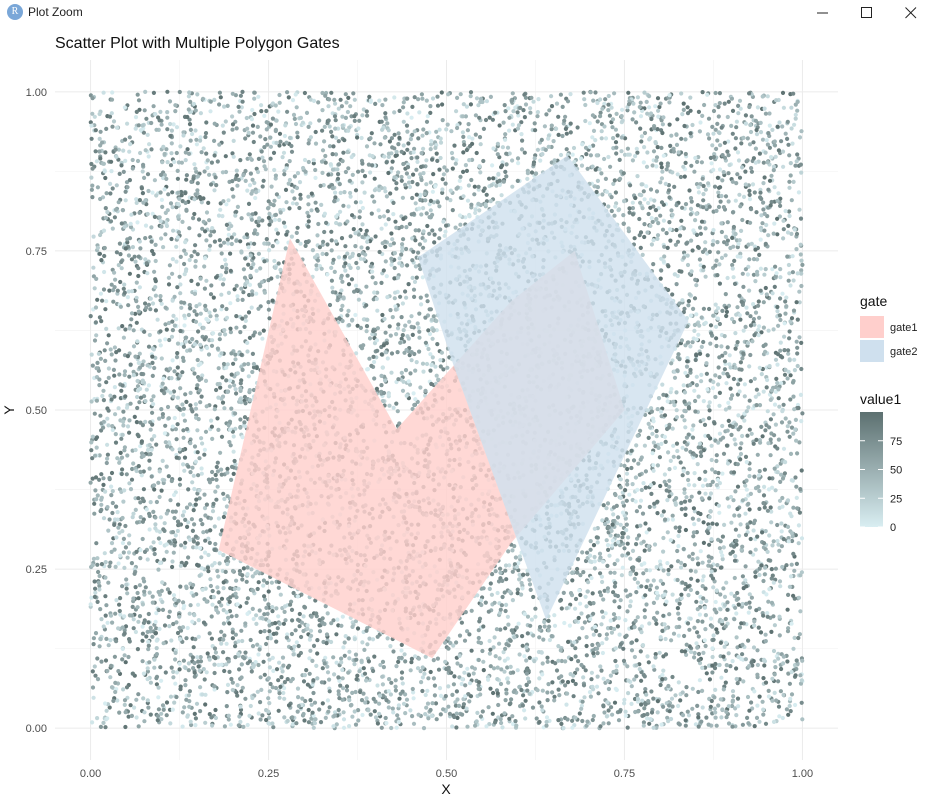  I want to click on close-button, so click(911, 13).